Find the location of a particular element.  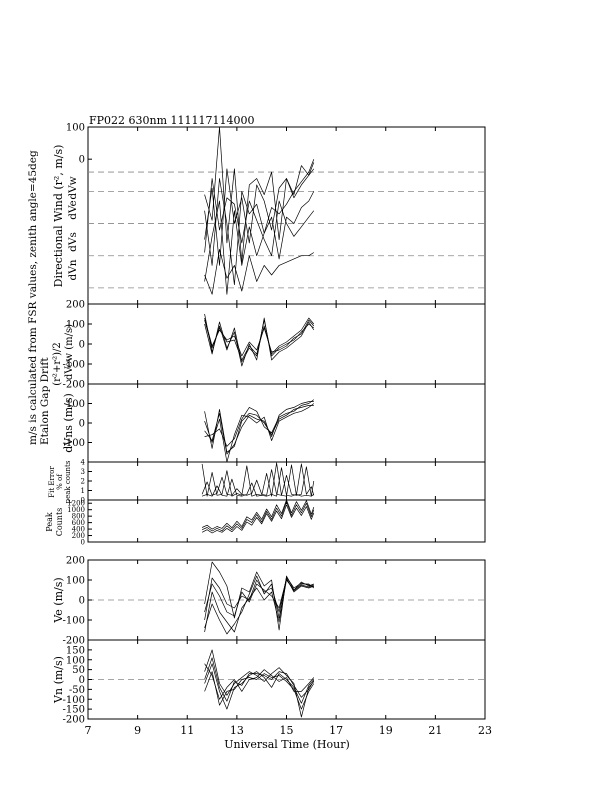

y-axis-label: Vn (m/s) is located at coordinates (58, 680).